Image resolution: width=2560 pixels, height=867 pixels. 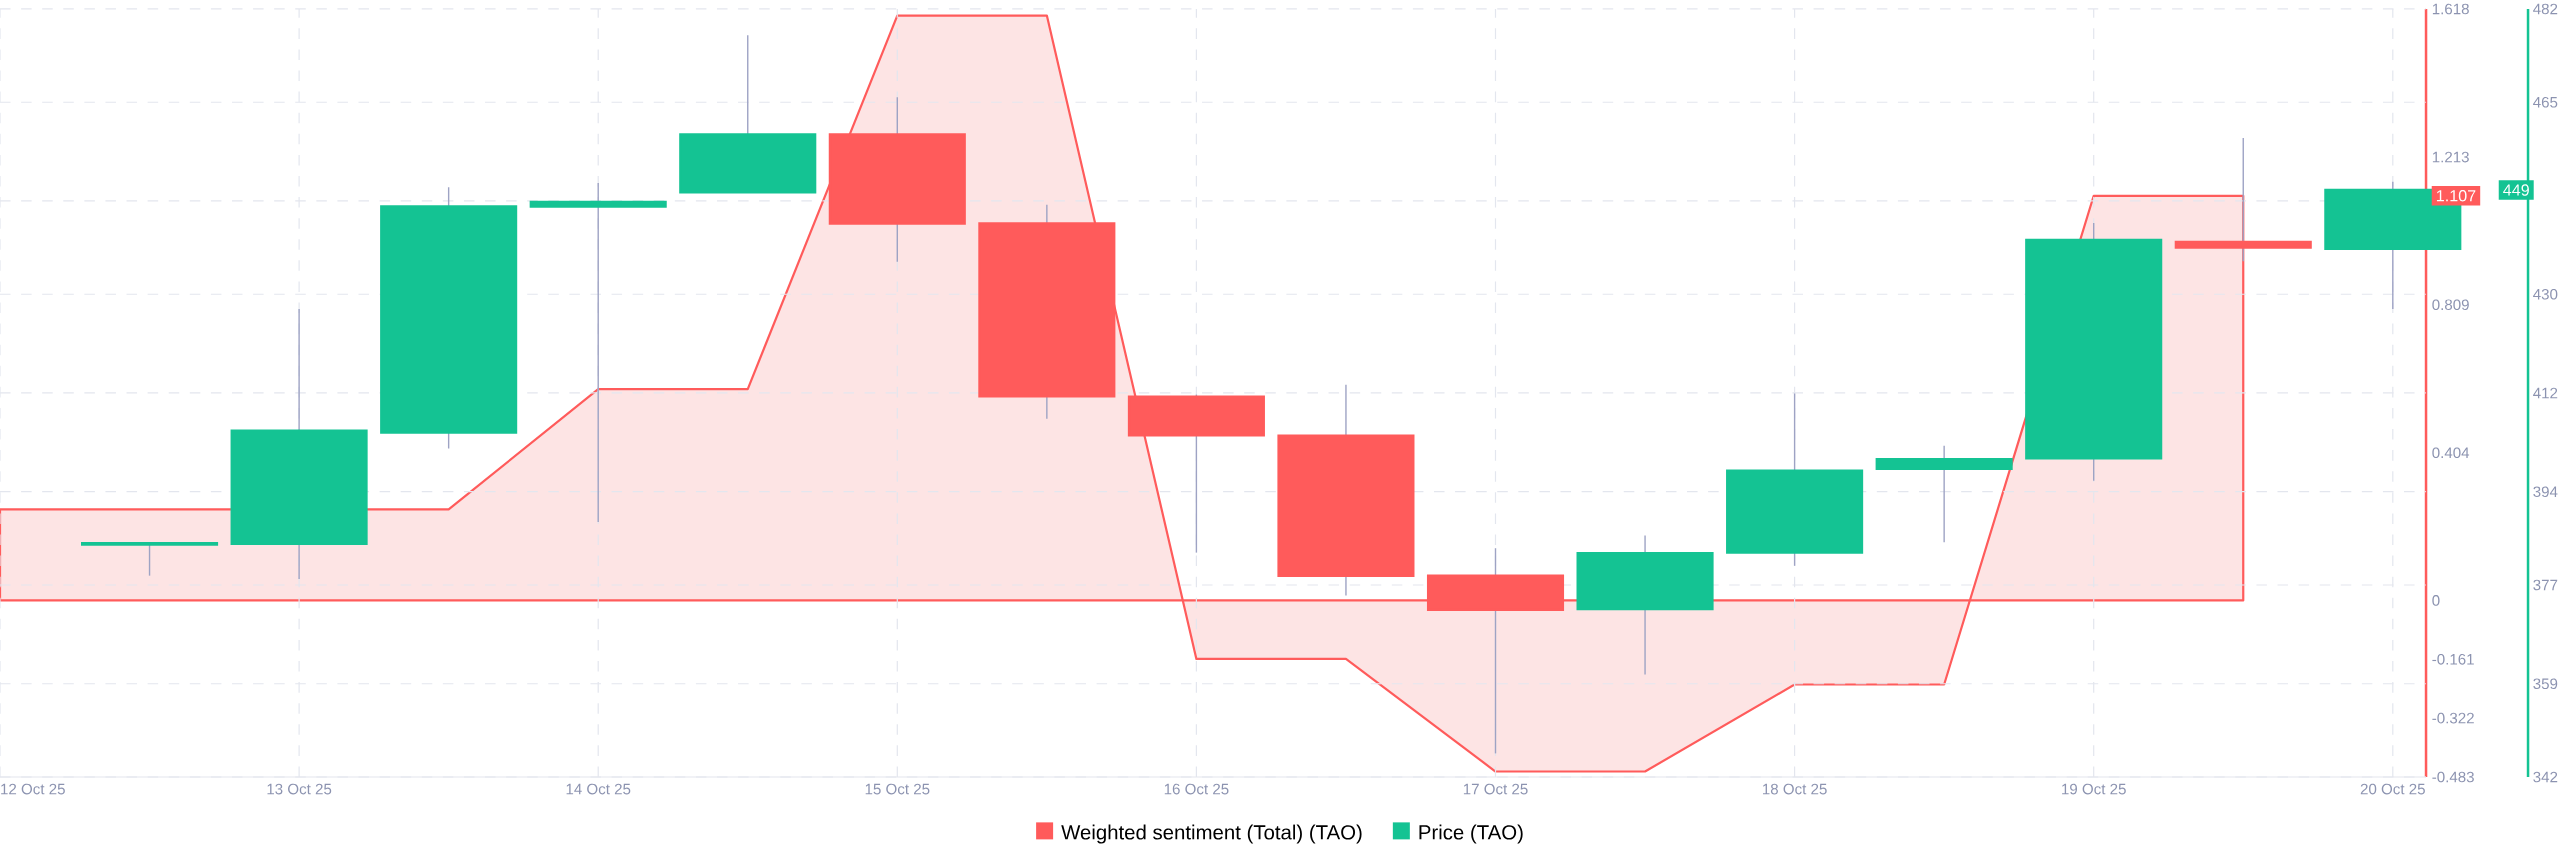 What do you see at coordinates (2545, 492) in the screenshot?
I see `y-tick-label: 394` at bounding box center [2545, 492].